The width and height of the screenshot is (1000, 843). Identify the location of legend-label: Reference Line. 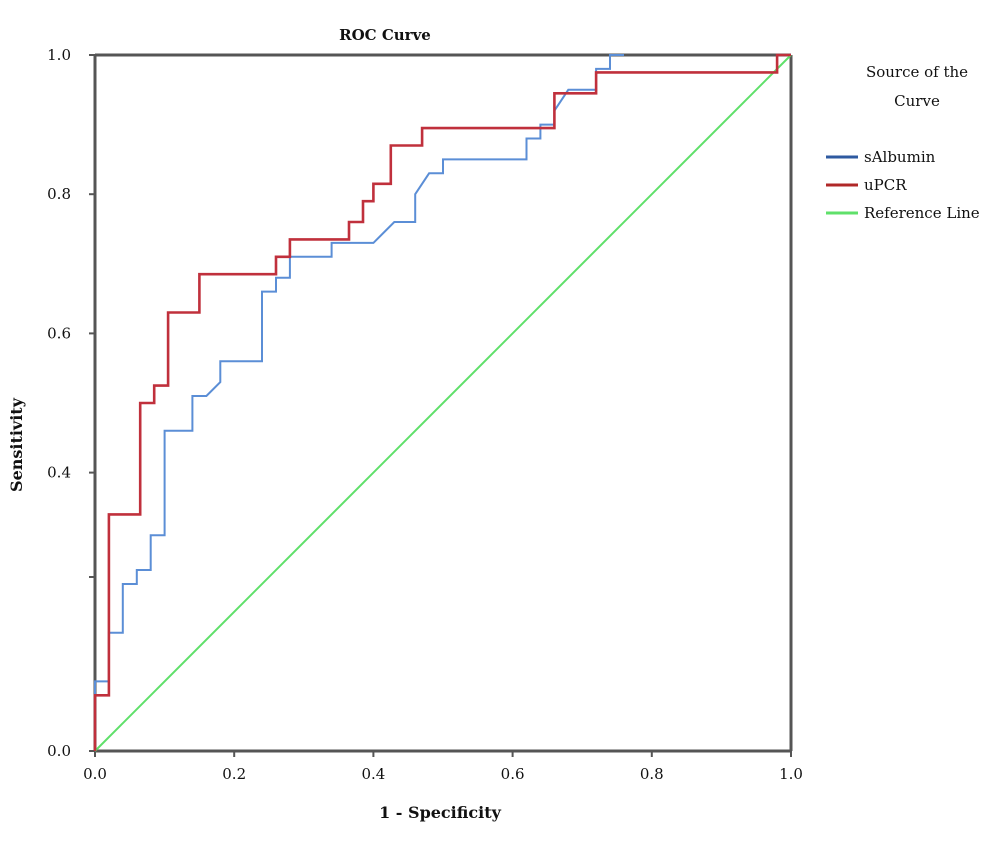
(922, 213).